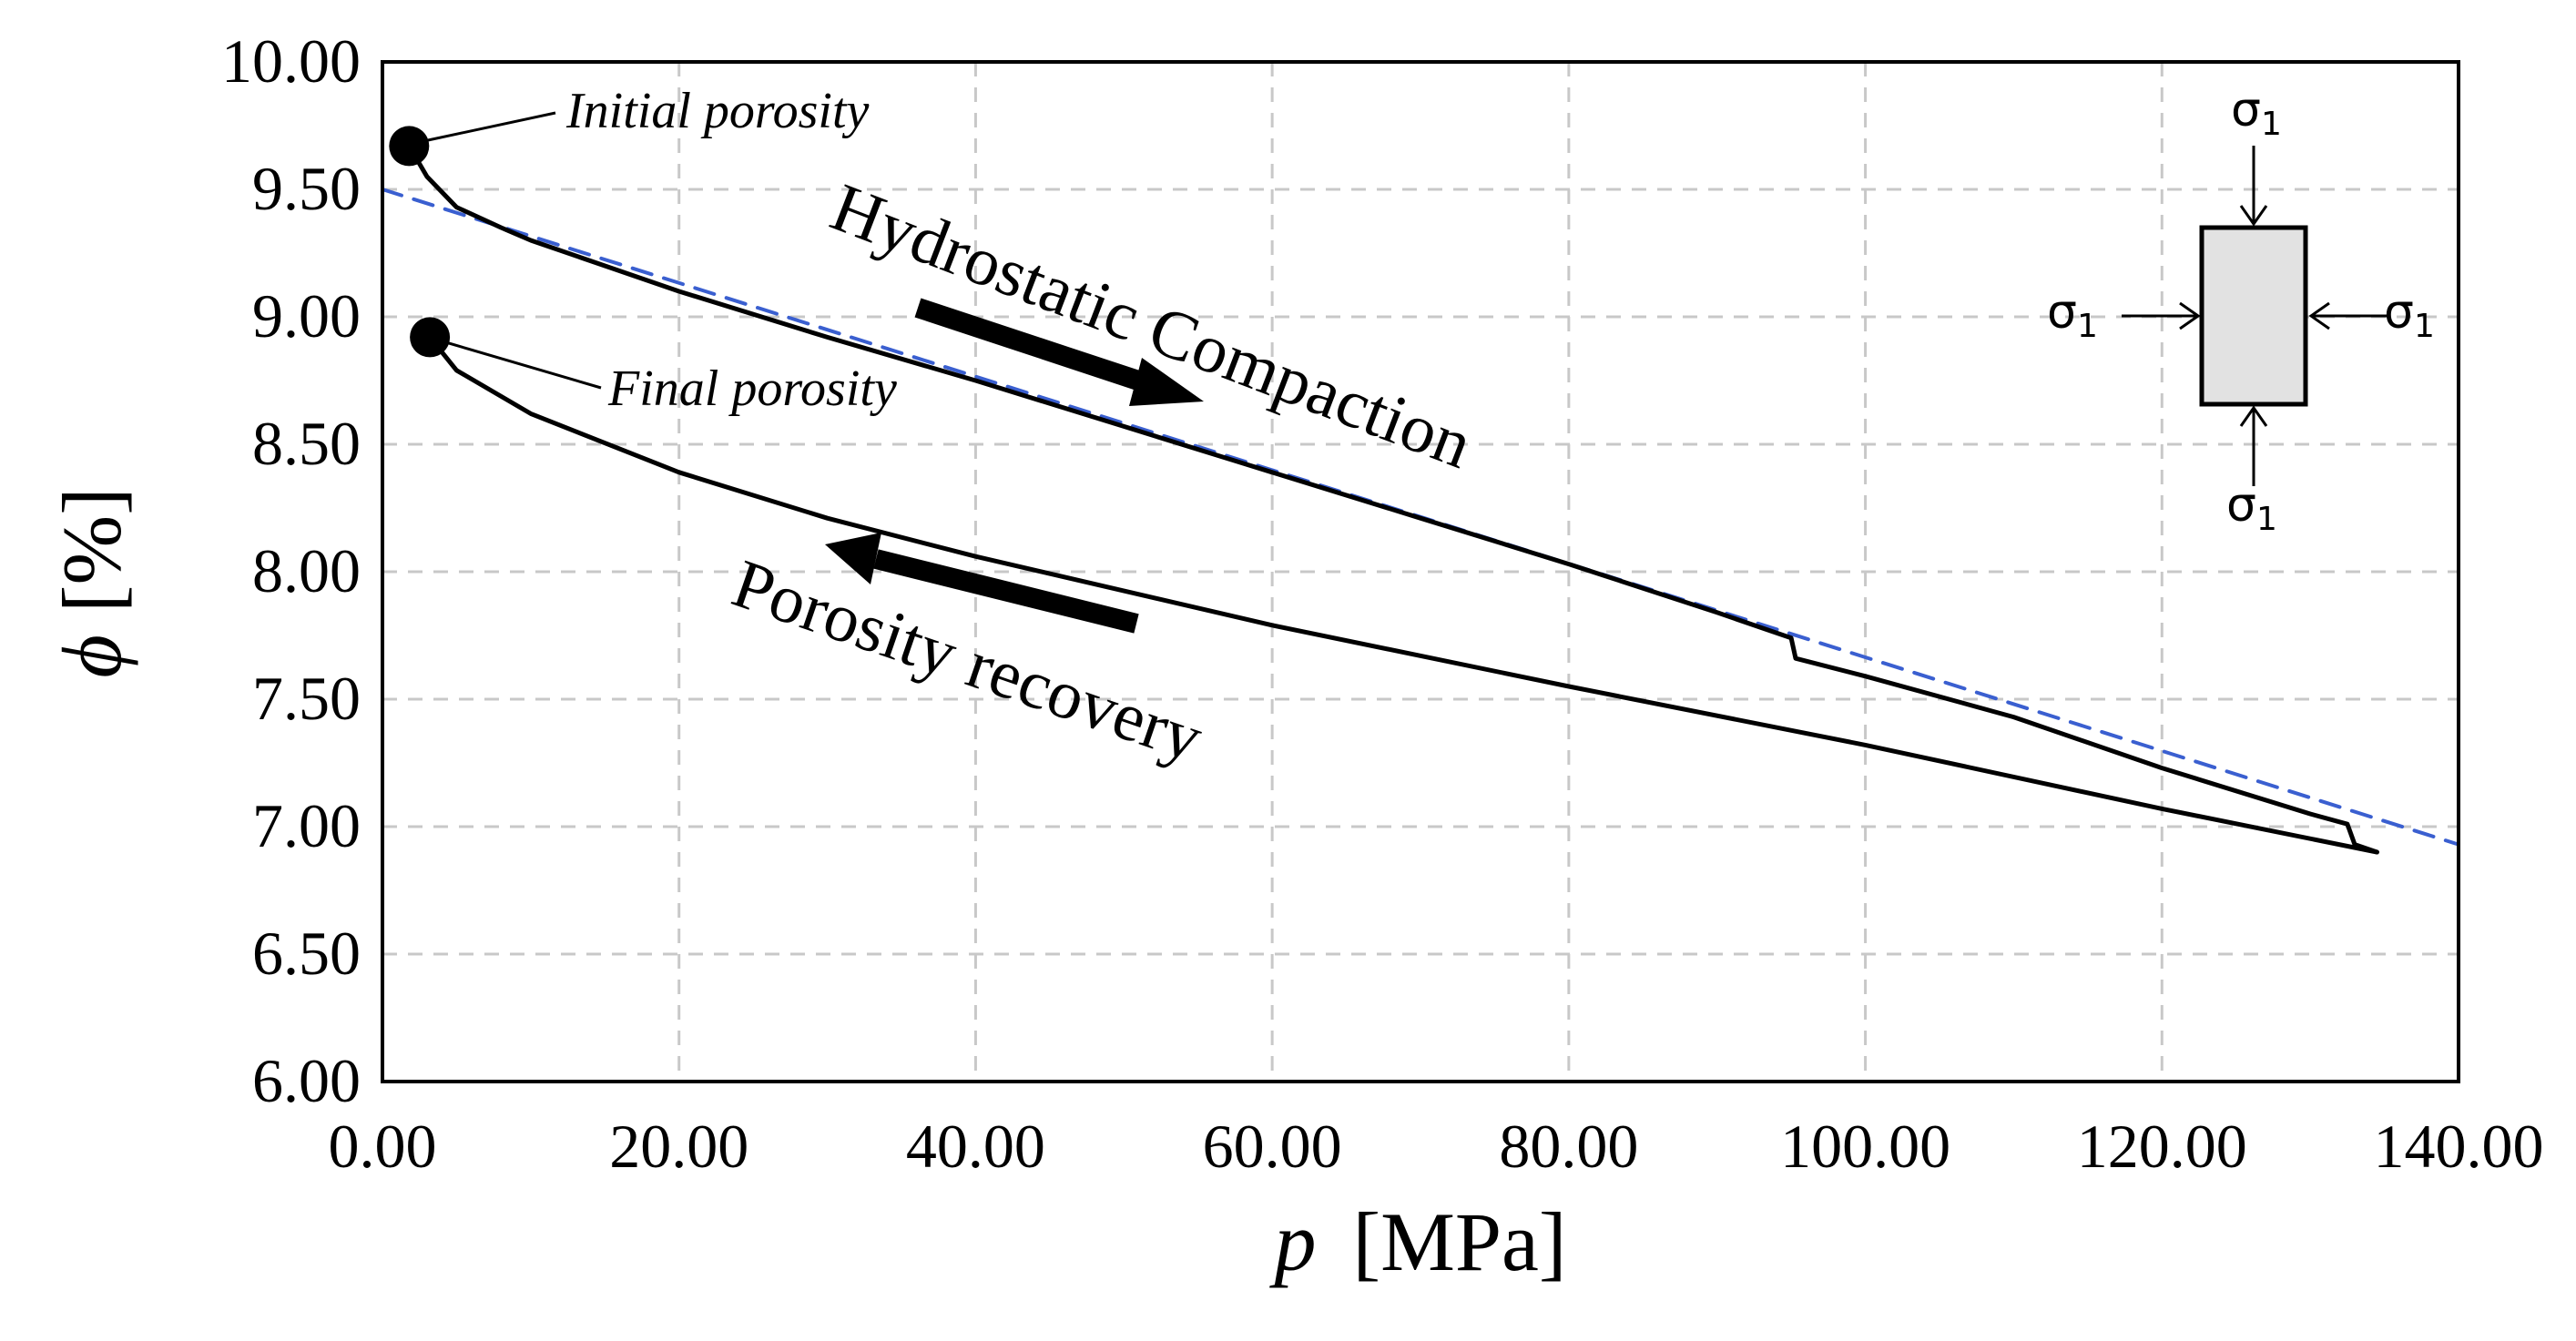 Image resolution: width=2576 pixels, height=1341 pixels. I want to click on x-tick-label: 0.00, so click(383, 1146).